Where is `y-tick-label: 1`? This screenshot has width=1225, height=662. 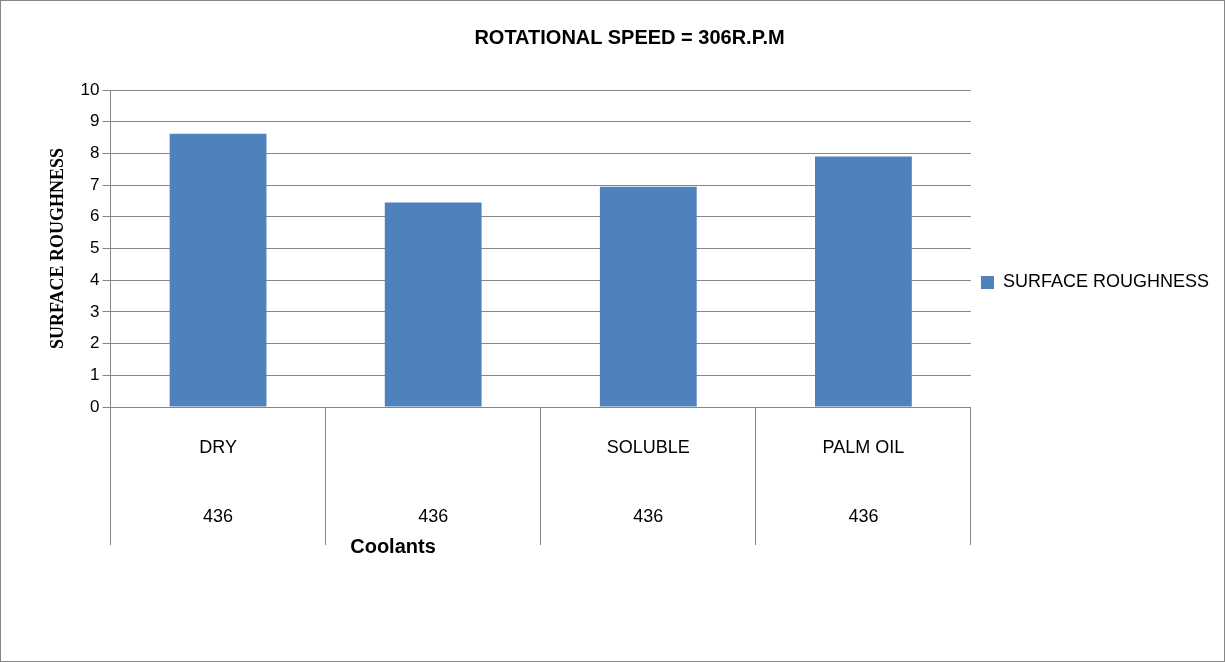 y-tick-label: 1 is located at coordinates (95, 374).